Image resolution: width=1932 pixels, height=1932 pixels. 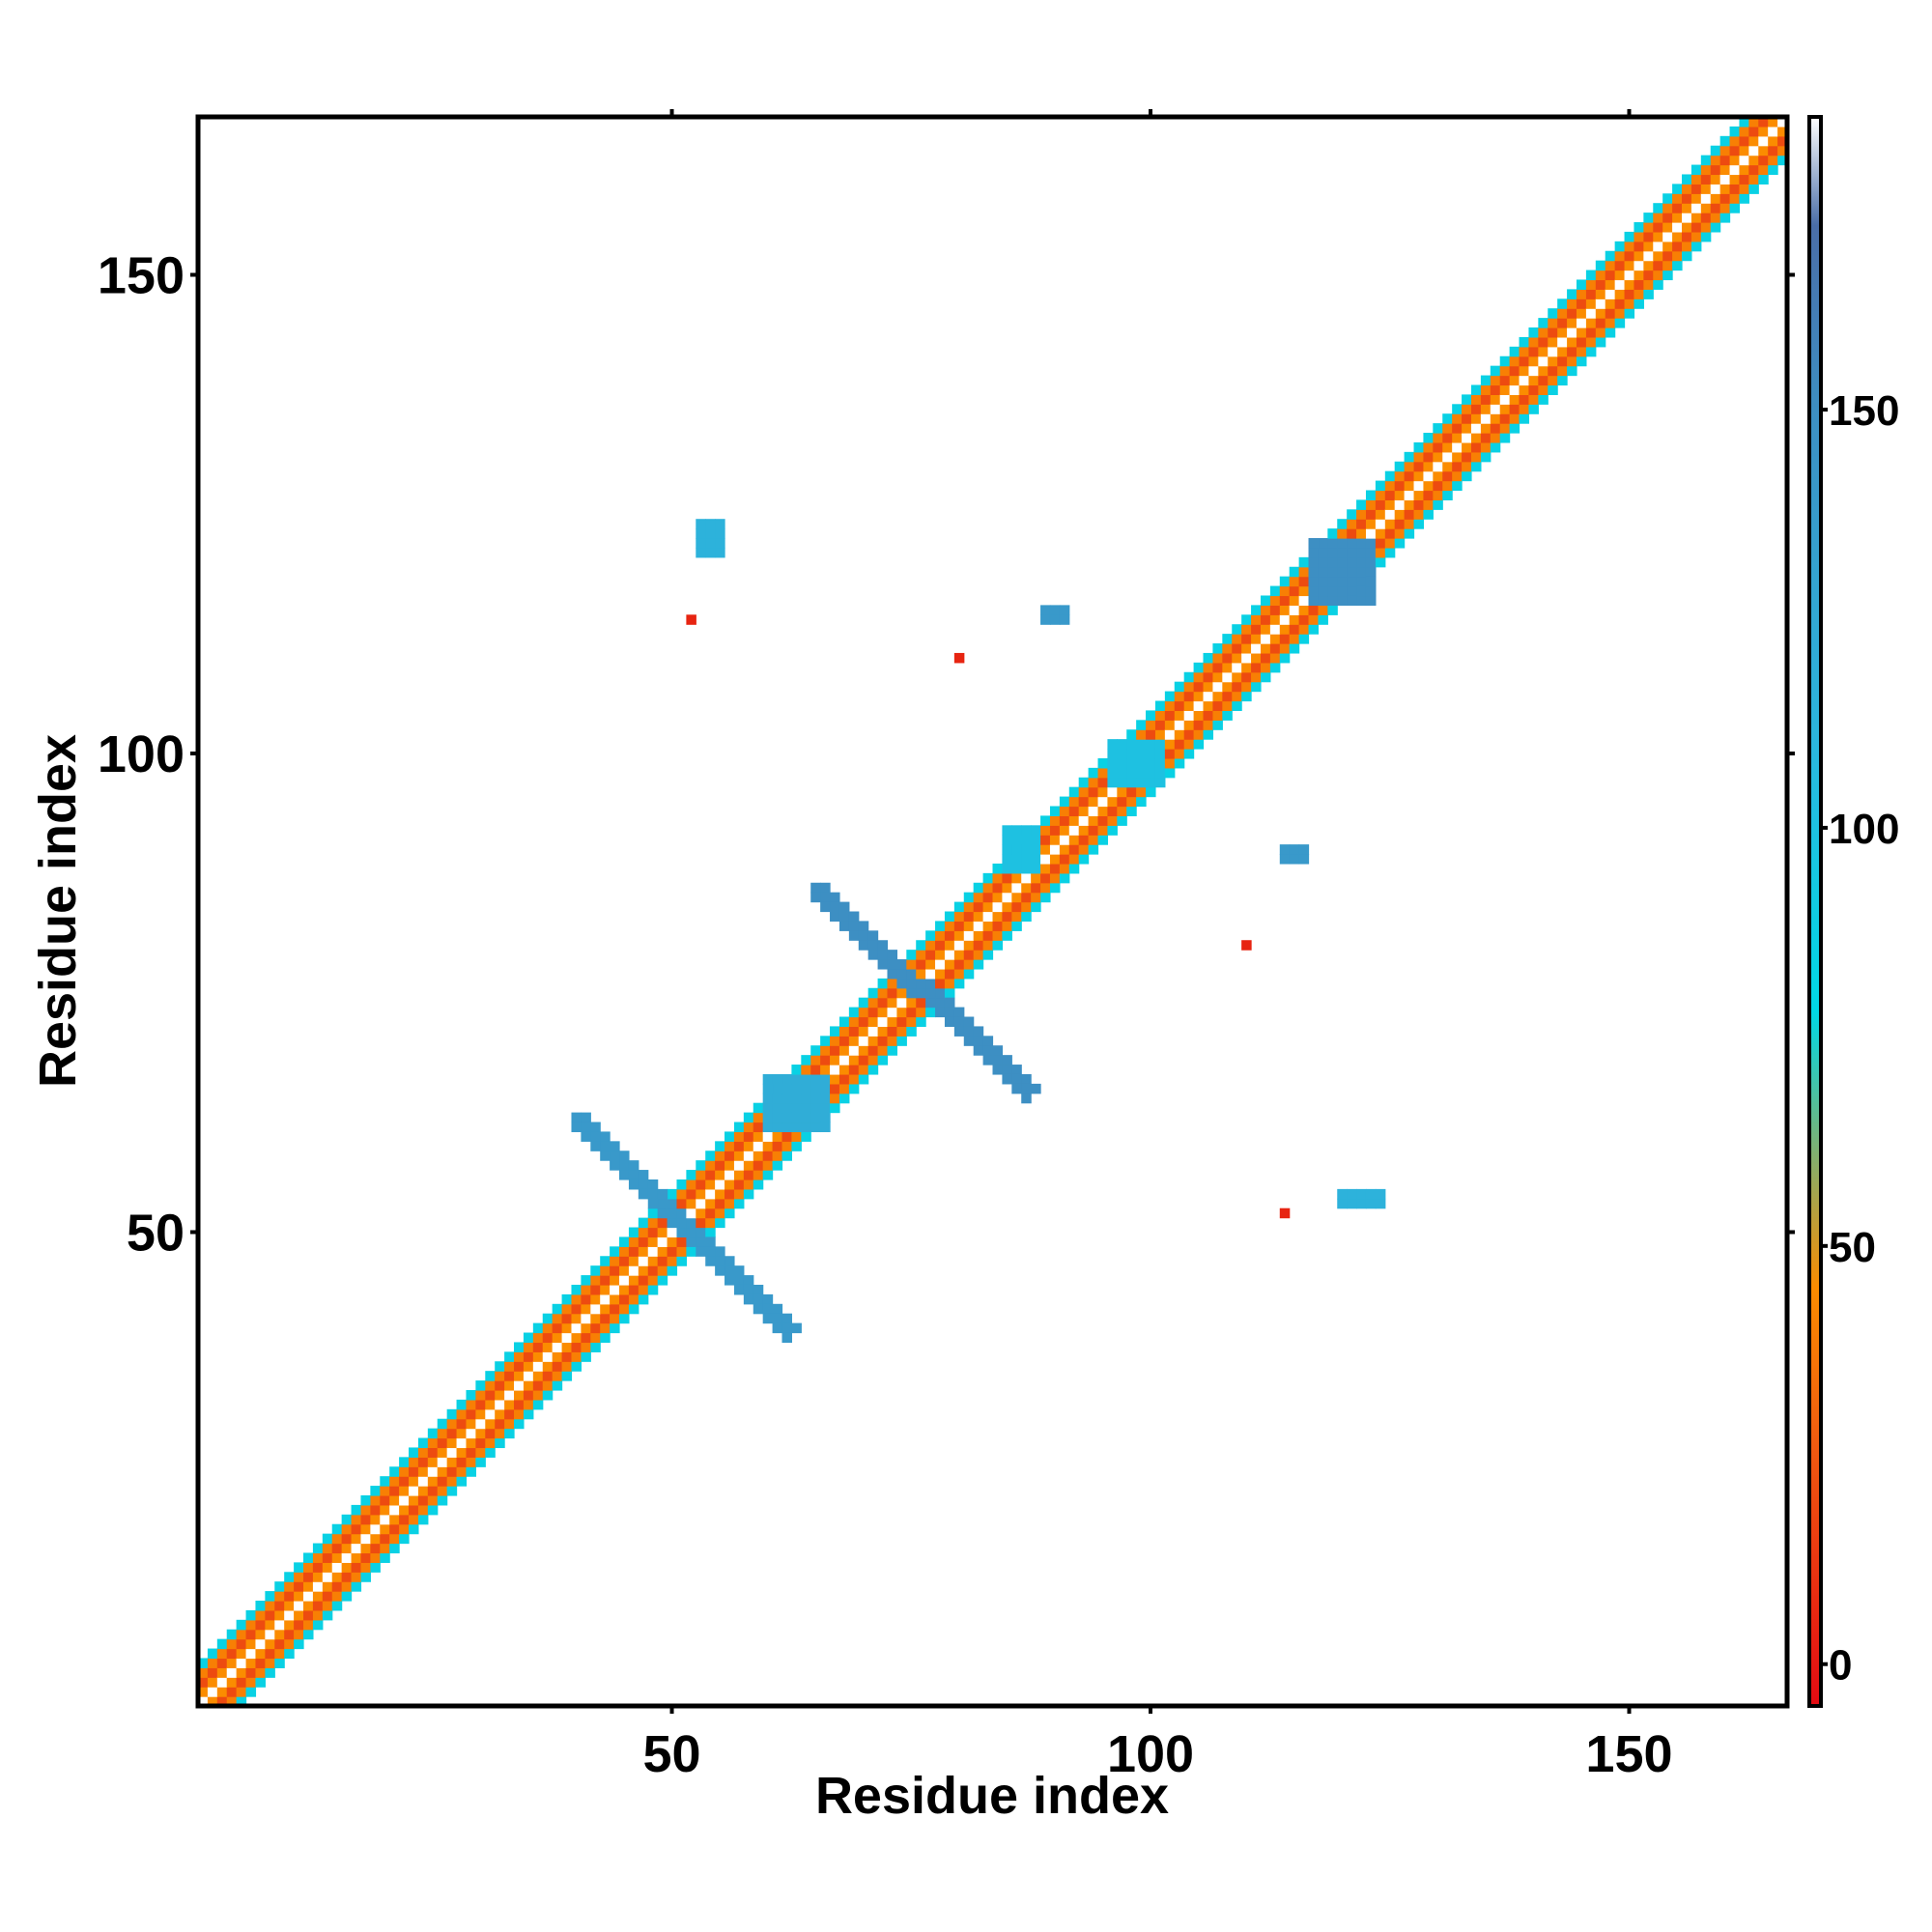 What do you see at coordinates (1815, 911) in the screenshot?
I see `colorbar-gradient` at bounding box center [1815, 911].